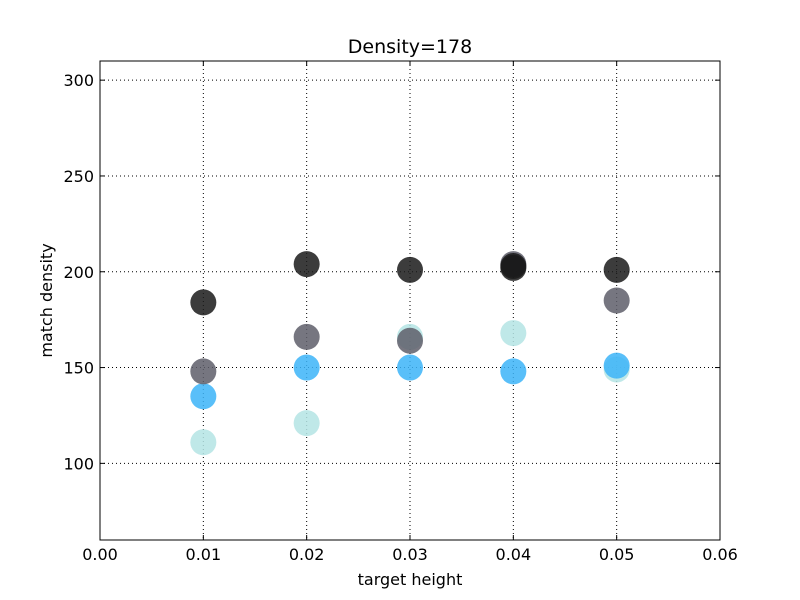 The width and height of the screenshot is (800, 600). Describe the element at coordinates (78, 368) in the screenshot. I see `y-tick-label: 150` at that location.